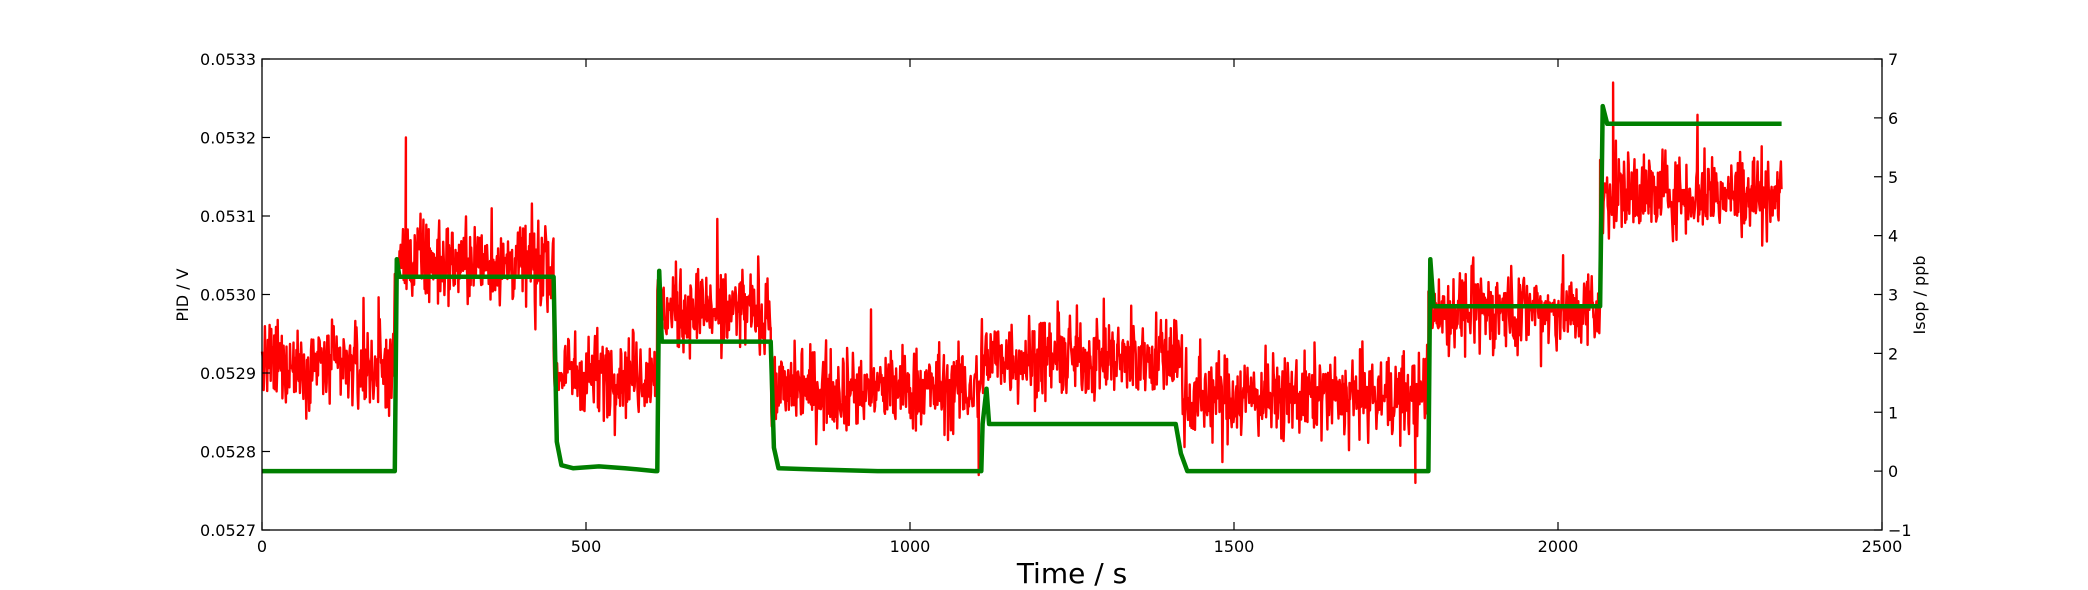 The image size is (2088, 590). Describe the element at coordinates (1893, 236) in the screenshot. I see `y-tick-label-right: 4` at that location.